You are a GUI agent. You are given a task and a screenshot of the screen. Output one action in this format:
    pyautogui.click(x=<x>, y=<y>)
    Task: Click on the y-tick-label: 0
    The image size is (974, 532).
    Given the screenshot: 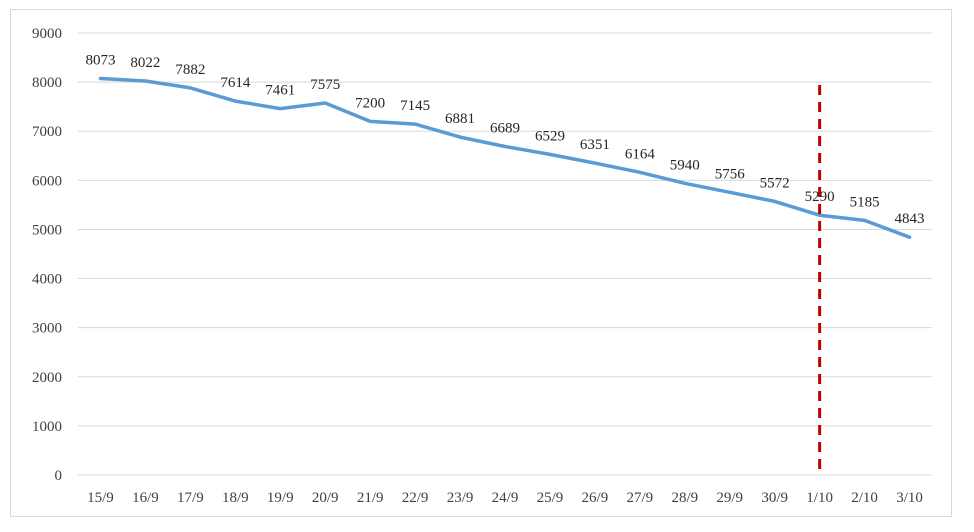 What is the action you would take?
    pyautogui.click(x=59, y=476)
    